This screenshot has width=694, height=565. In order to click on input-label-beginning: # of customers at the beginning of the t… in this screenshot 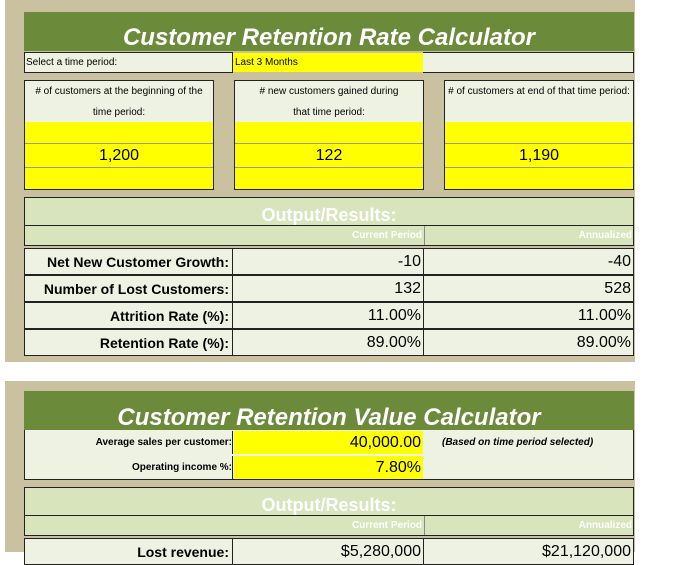, I will do `click(119, 102)`.